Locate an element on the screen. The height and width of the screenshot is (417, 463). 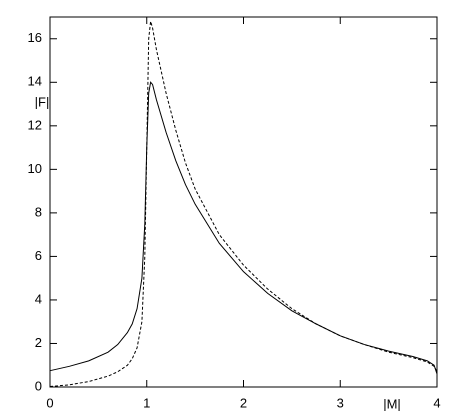
x-axis-label: |M| is located at coordinates (392, 403).